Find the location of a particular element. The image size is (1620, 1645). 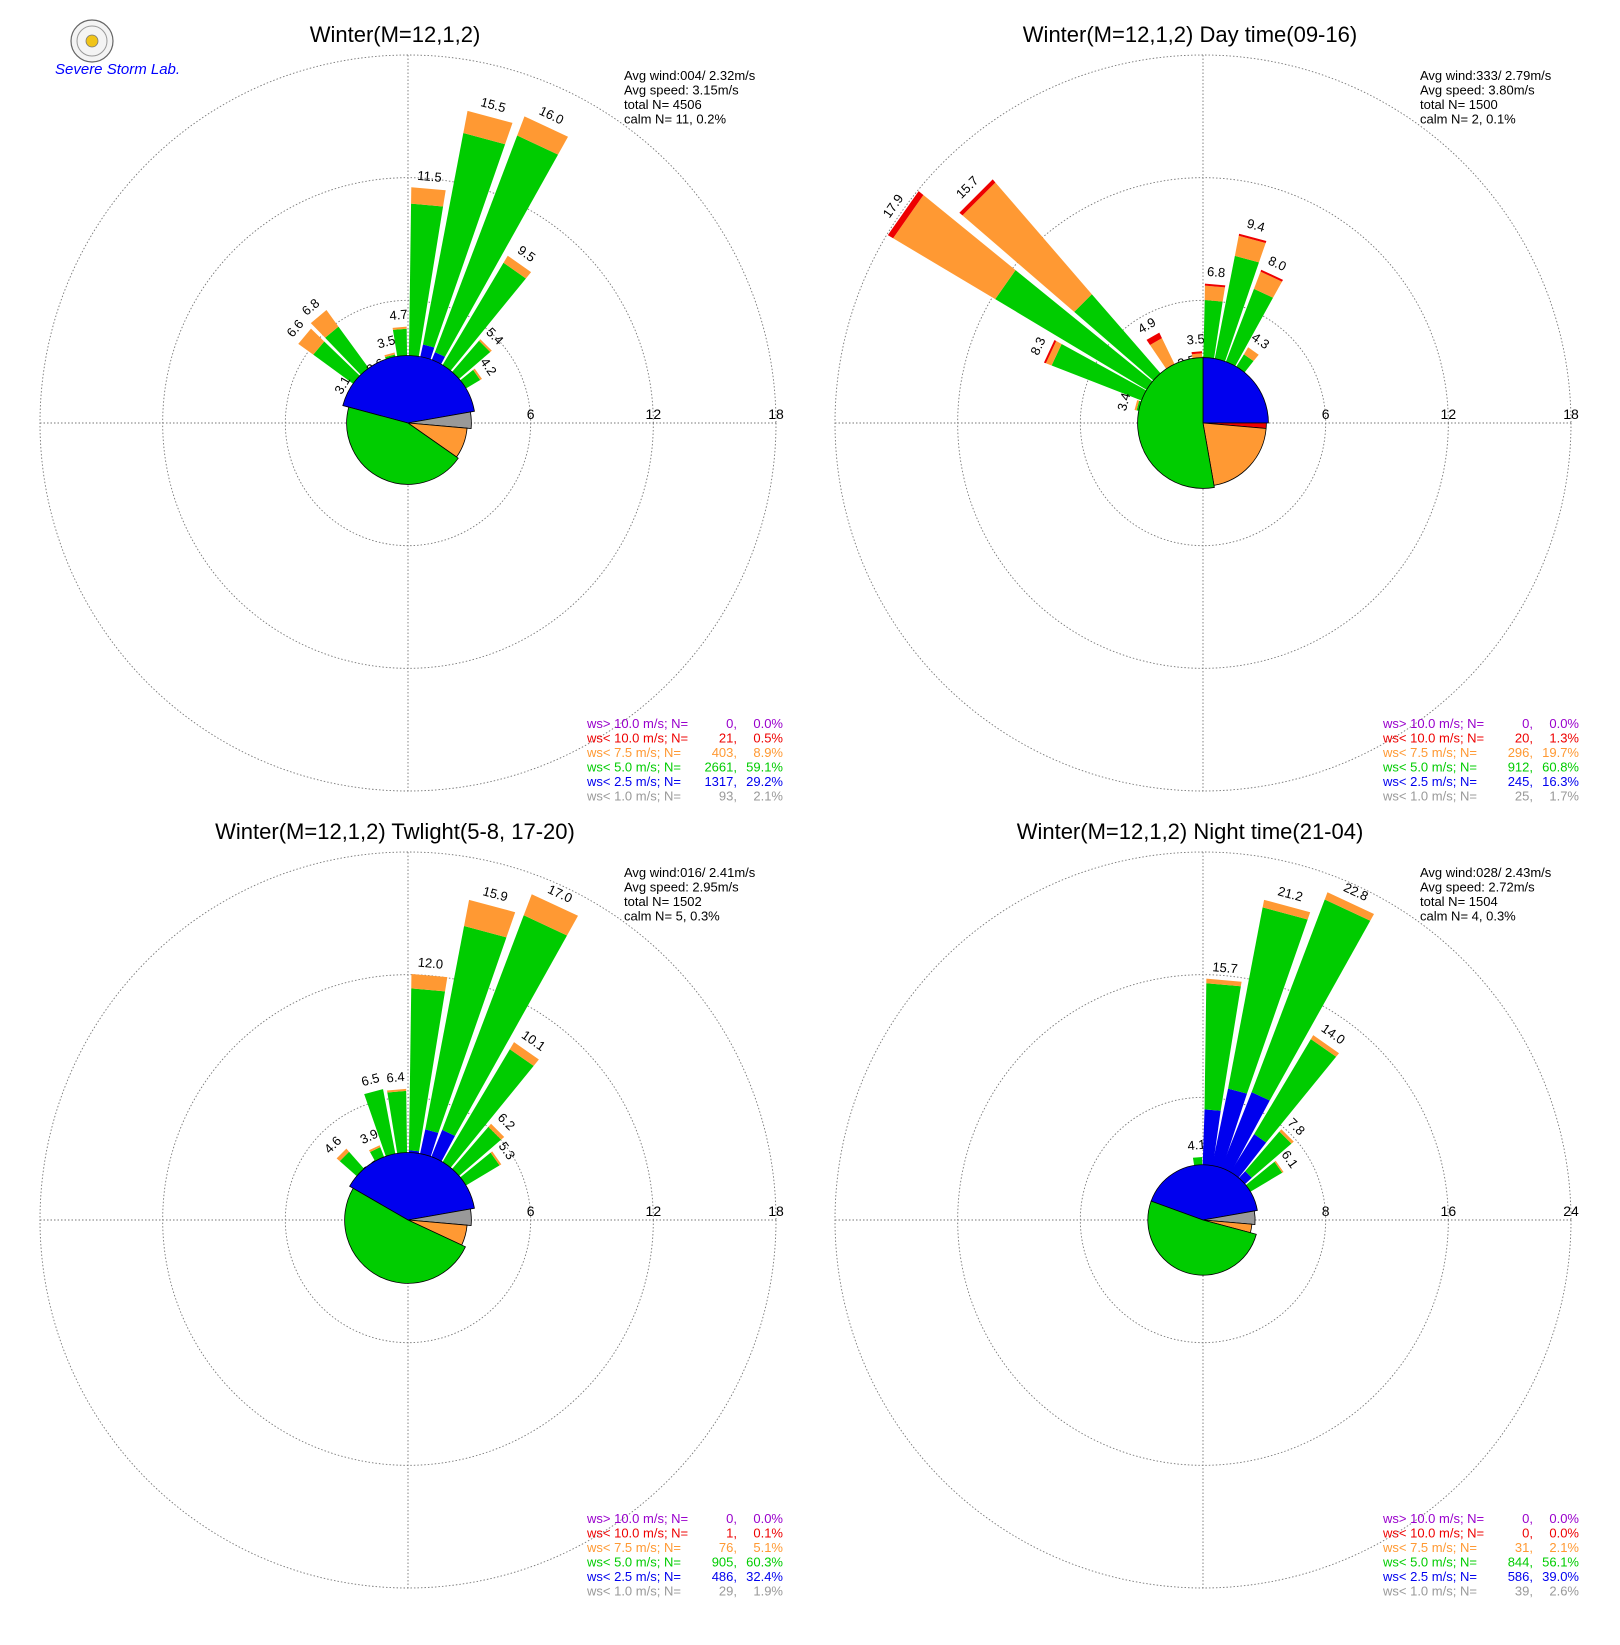

bar-value-label: 3.5 is located at coordinates (386, 341).